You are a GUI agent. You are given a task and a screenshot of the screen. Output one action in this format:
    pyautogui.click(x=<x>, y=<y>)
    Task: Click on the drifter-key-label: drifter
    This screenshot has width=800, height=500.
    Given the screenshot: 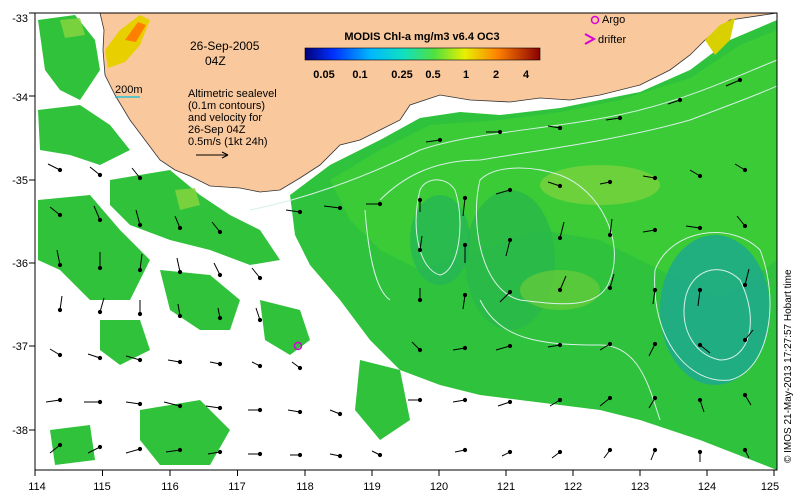 What is the action you would take?
    pyautogui.click(x=612, y=40)
    